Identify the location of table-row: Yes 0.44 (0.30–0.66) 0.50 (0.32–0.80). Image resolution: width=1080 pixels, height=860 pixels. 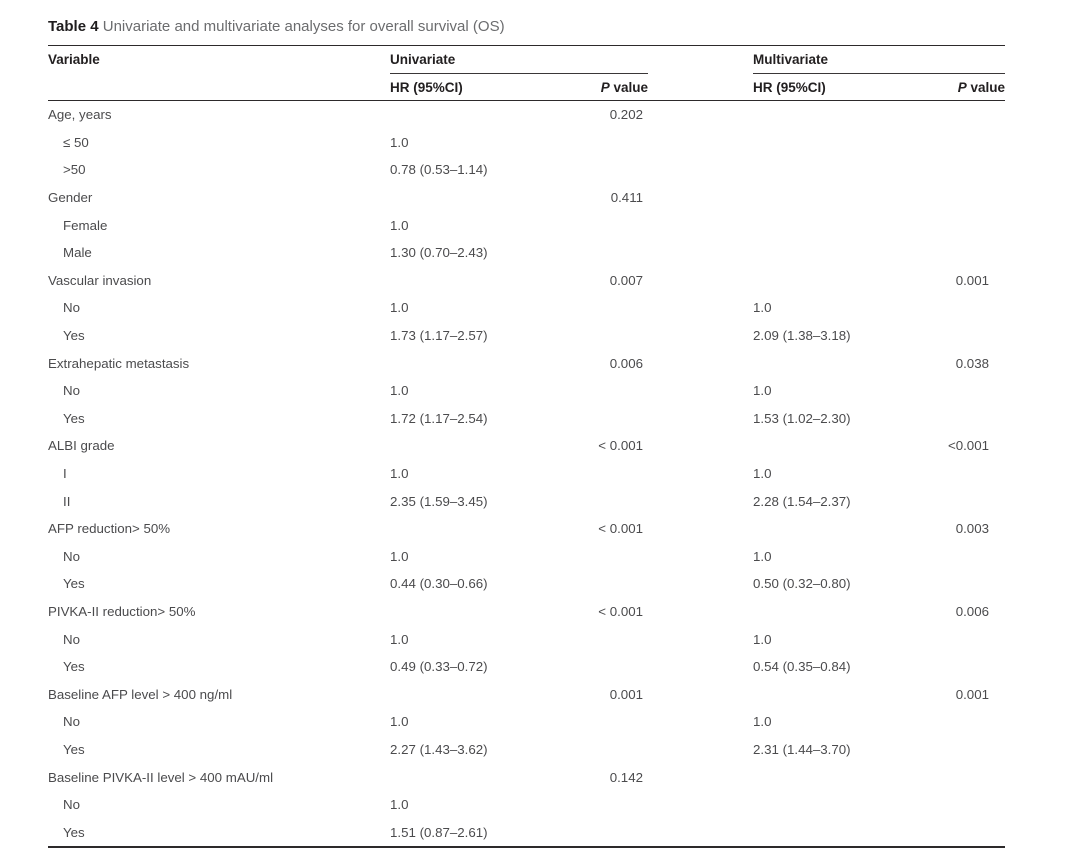
(526, 584).